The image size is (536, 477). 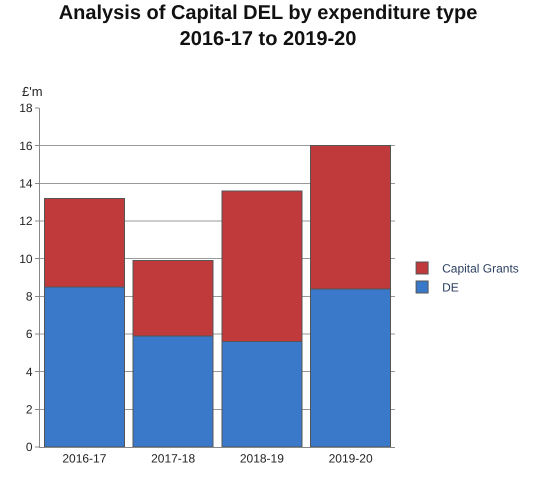 What do you see at coordinates (26, 183) in the screenshot?
I see `y-tick-label: 14` at bounding box center [26, 183].